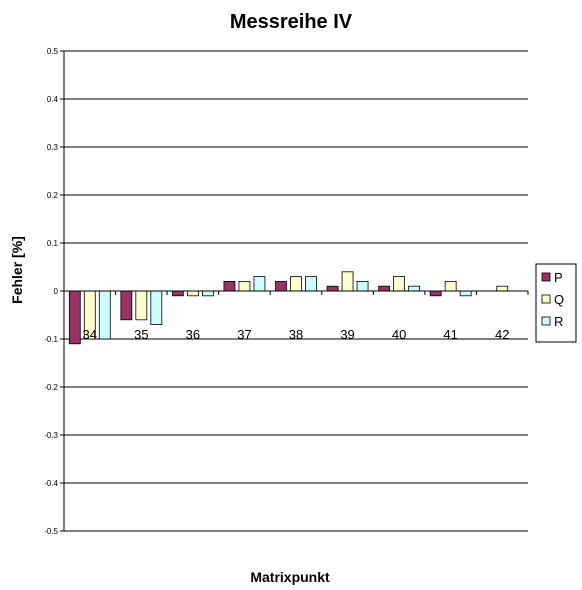  What do you see at coordinates (51, 339) in the screenshot?
I see `y-tick-label: -0.1` at bounding box center [51, 339].